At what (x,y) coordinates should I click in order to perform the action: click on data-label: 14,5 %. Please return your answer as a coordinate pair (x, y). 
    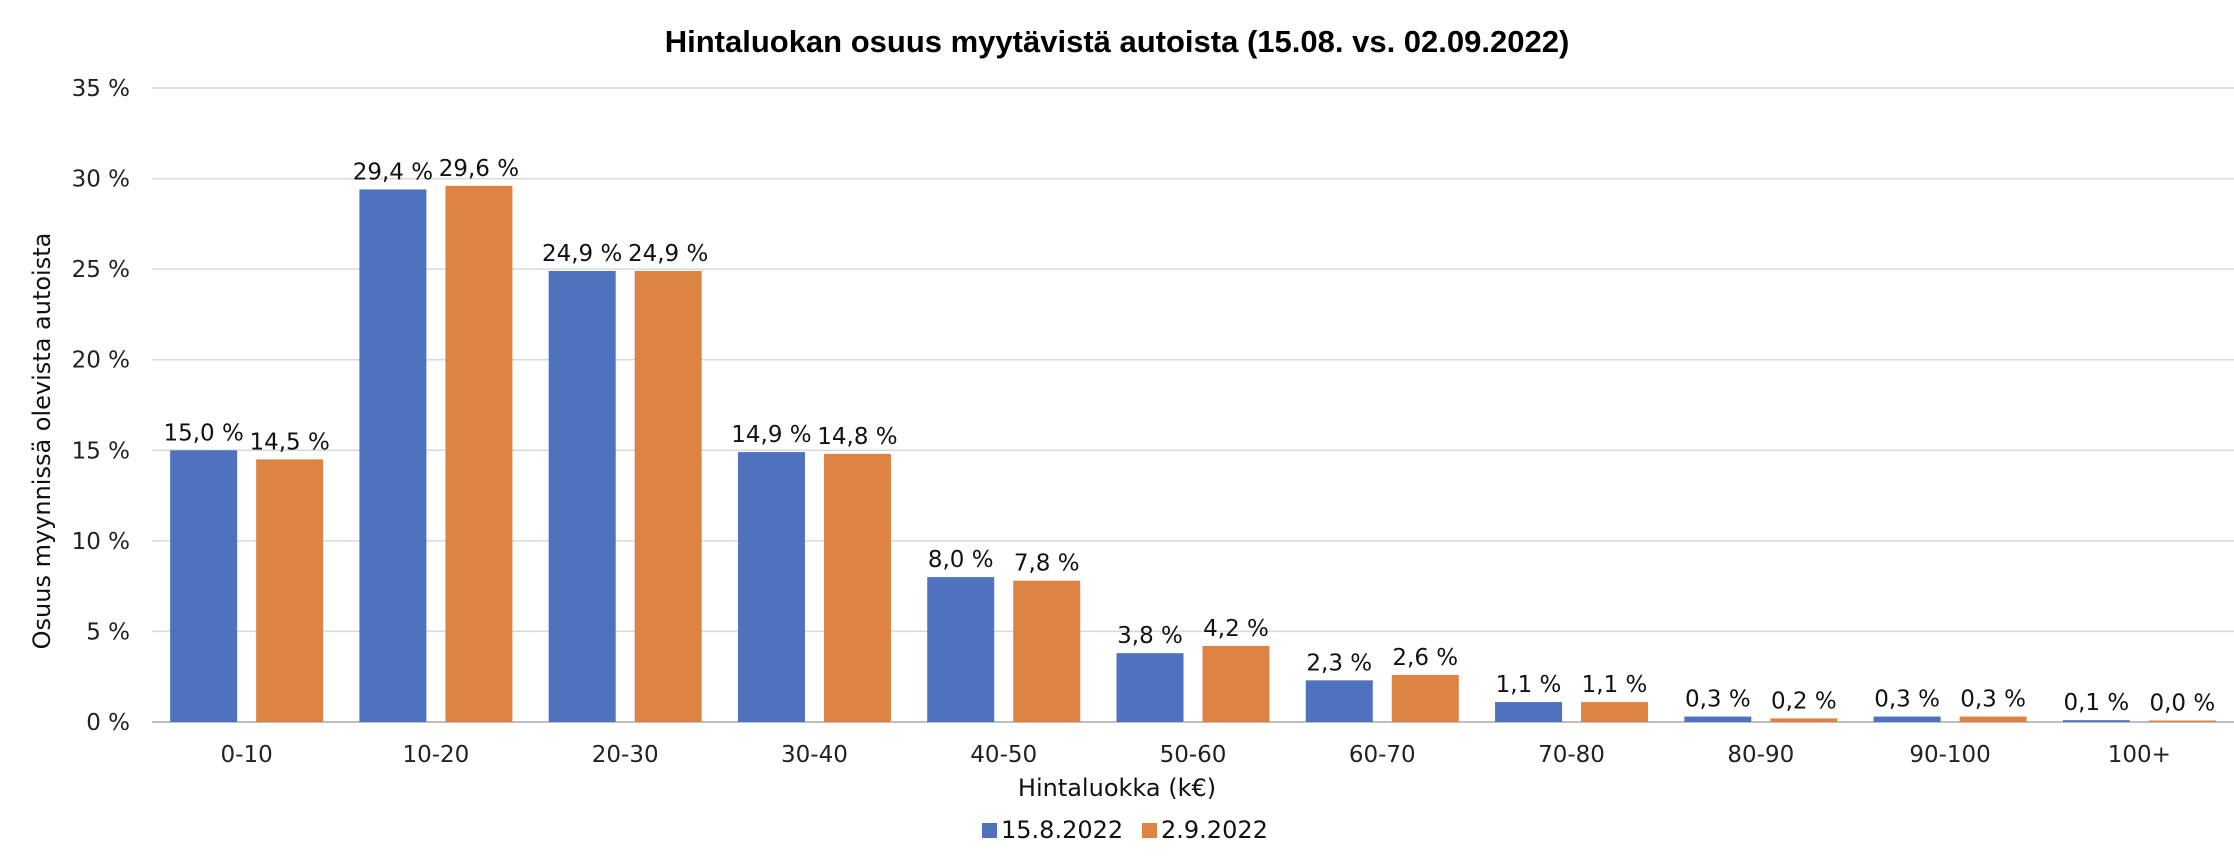
    Looking at the image, I should click on (289, 442).